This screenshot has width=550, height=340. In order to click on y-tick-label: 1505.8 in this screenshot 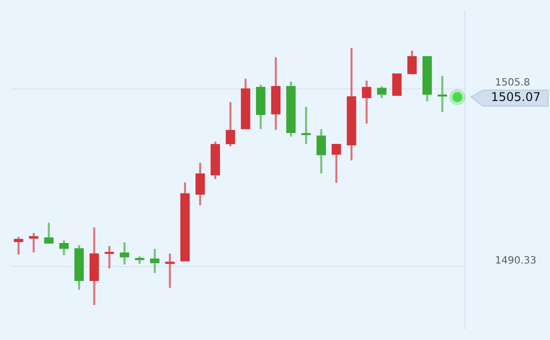, I will do `click(512, 83)`.